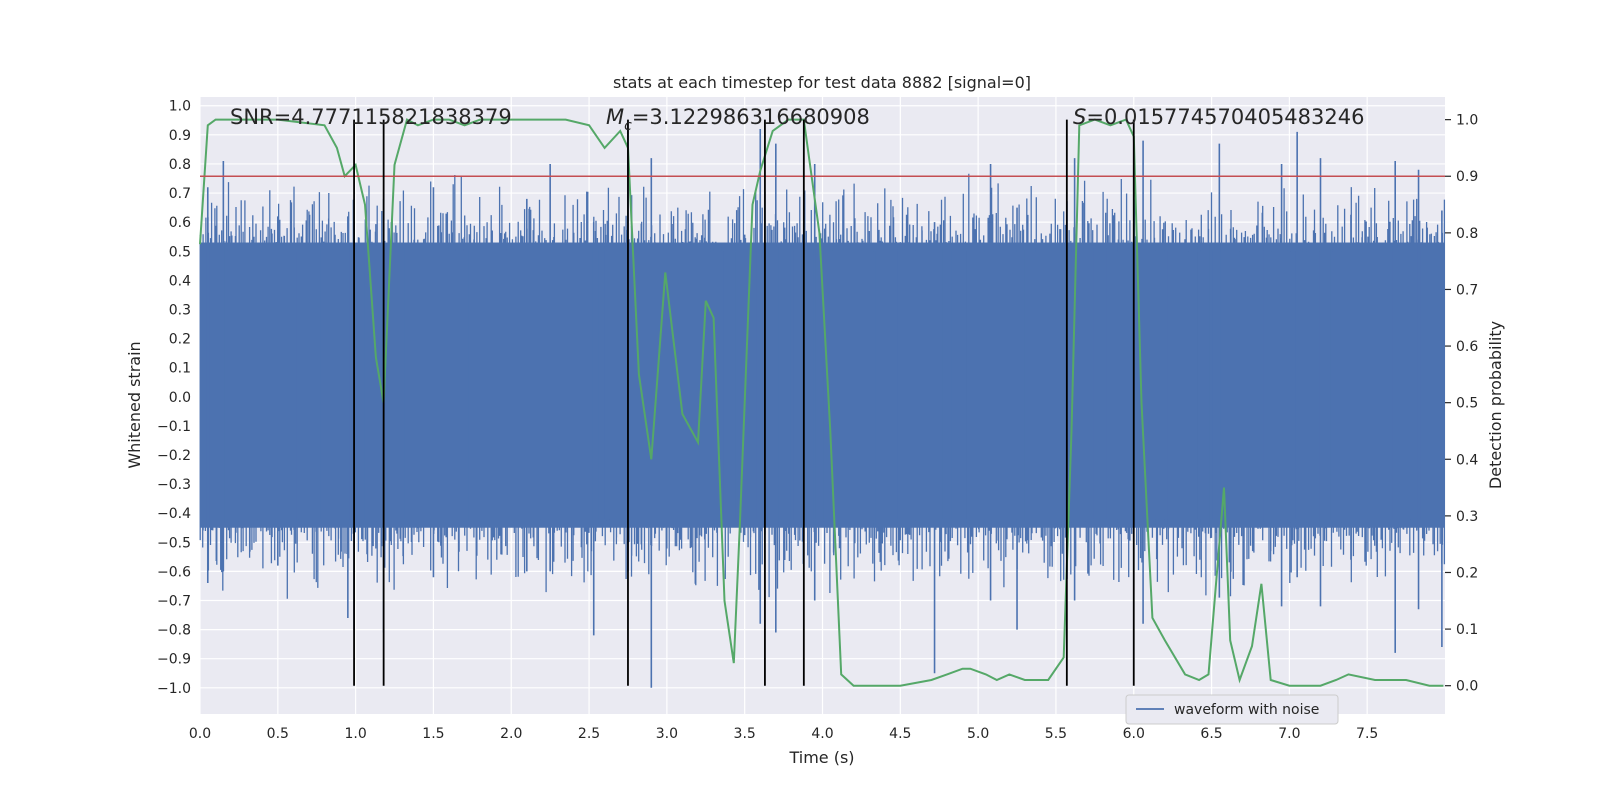  Describe the element at coordinates (628, 126) in the screenshot. I see `mc-subscript: c` at that location.